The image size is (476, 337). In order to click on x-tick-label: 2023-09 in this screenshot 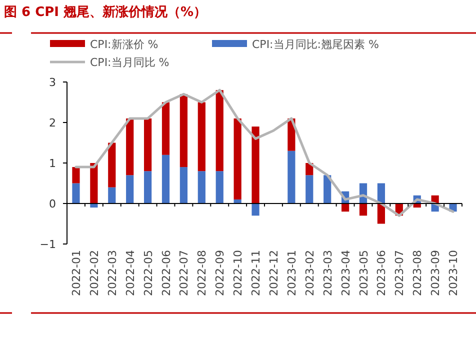, I will do `click(435, 273)`.